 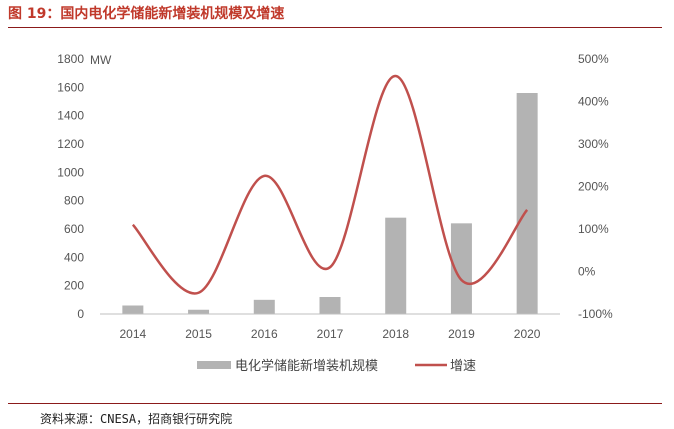 I want to click on legend-bar-swatch, so click(x=214, y=365).